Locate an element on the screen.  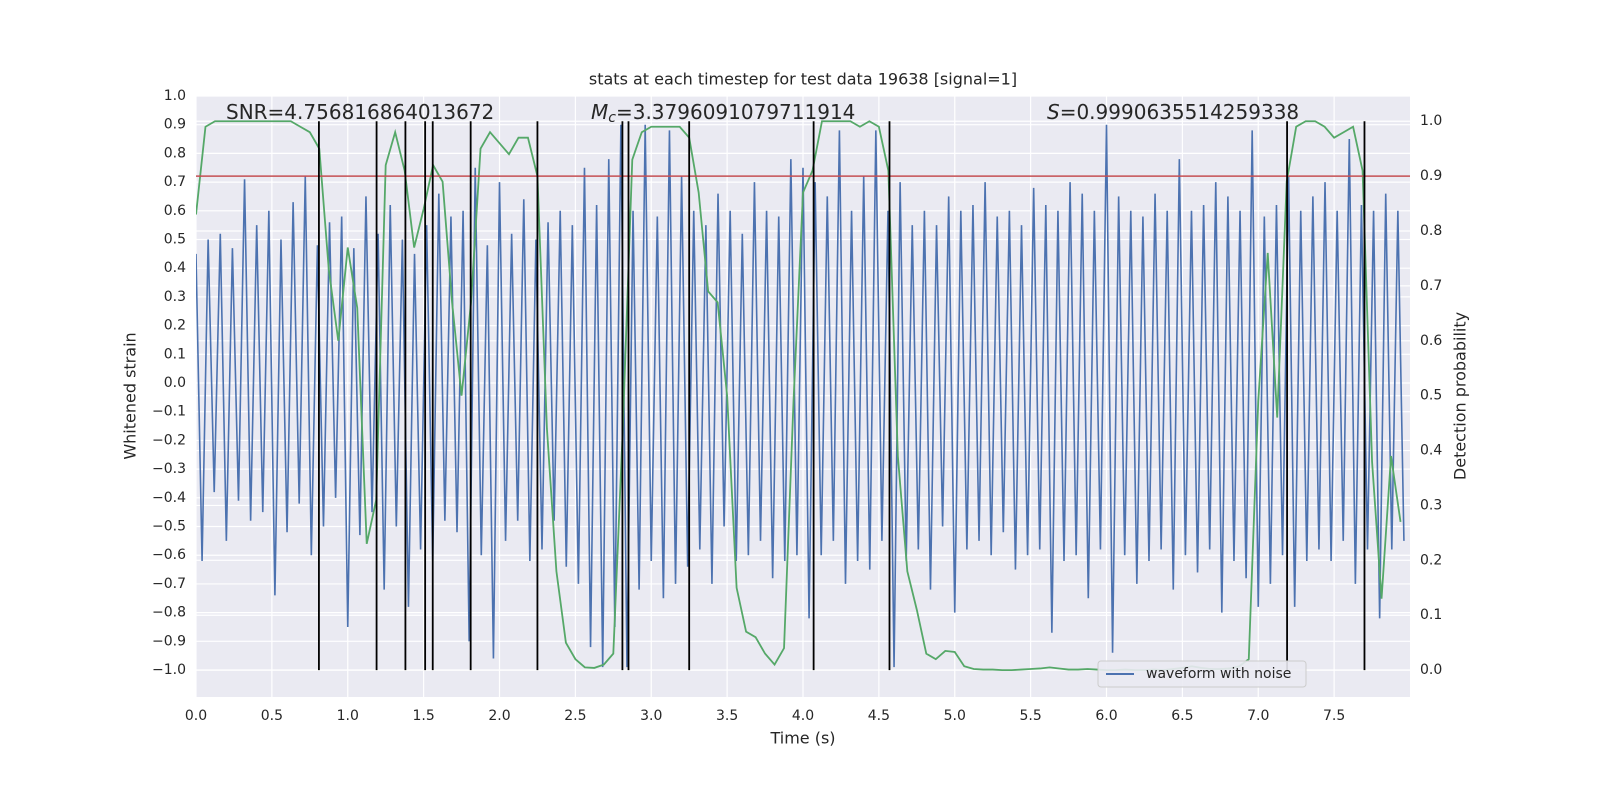
y-tick-label: −0.5 is located at coordinates (169, 527).